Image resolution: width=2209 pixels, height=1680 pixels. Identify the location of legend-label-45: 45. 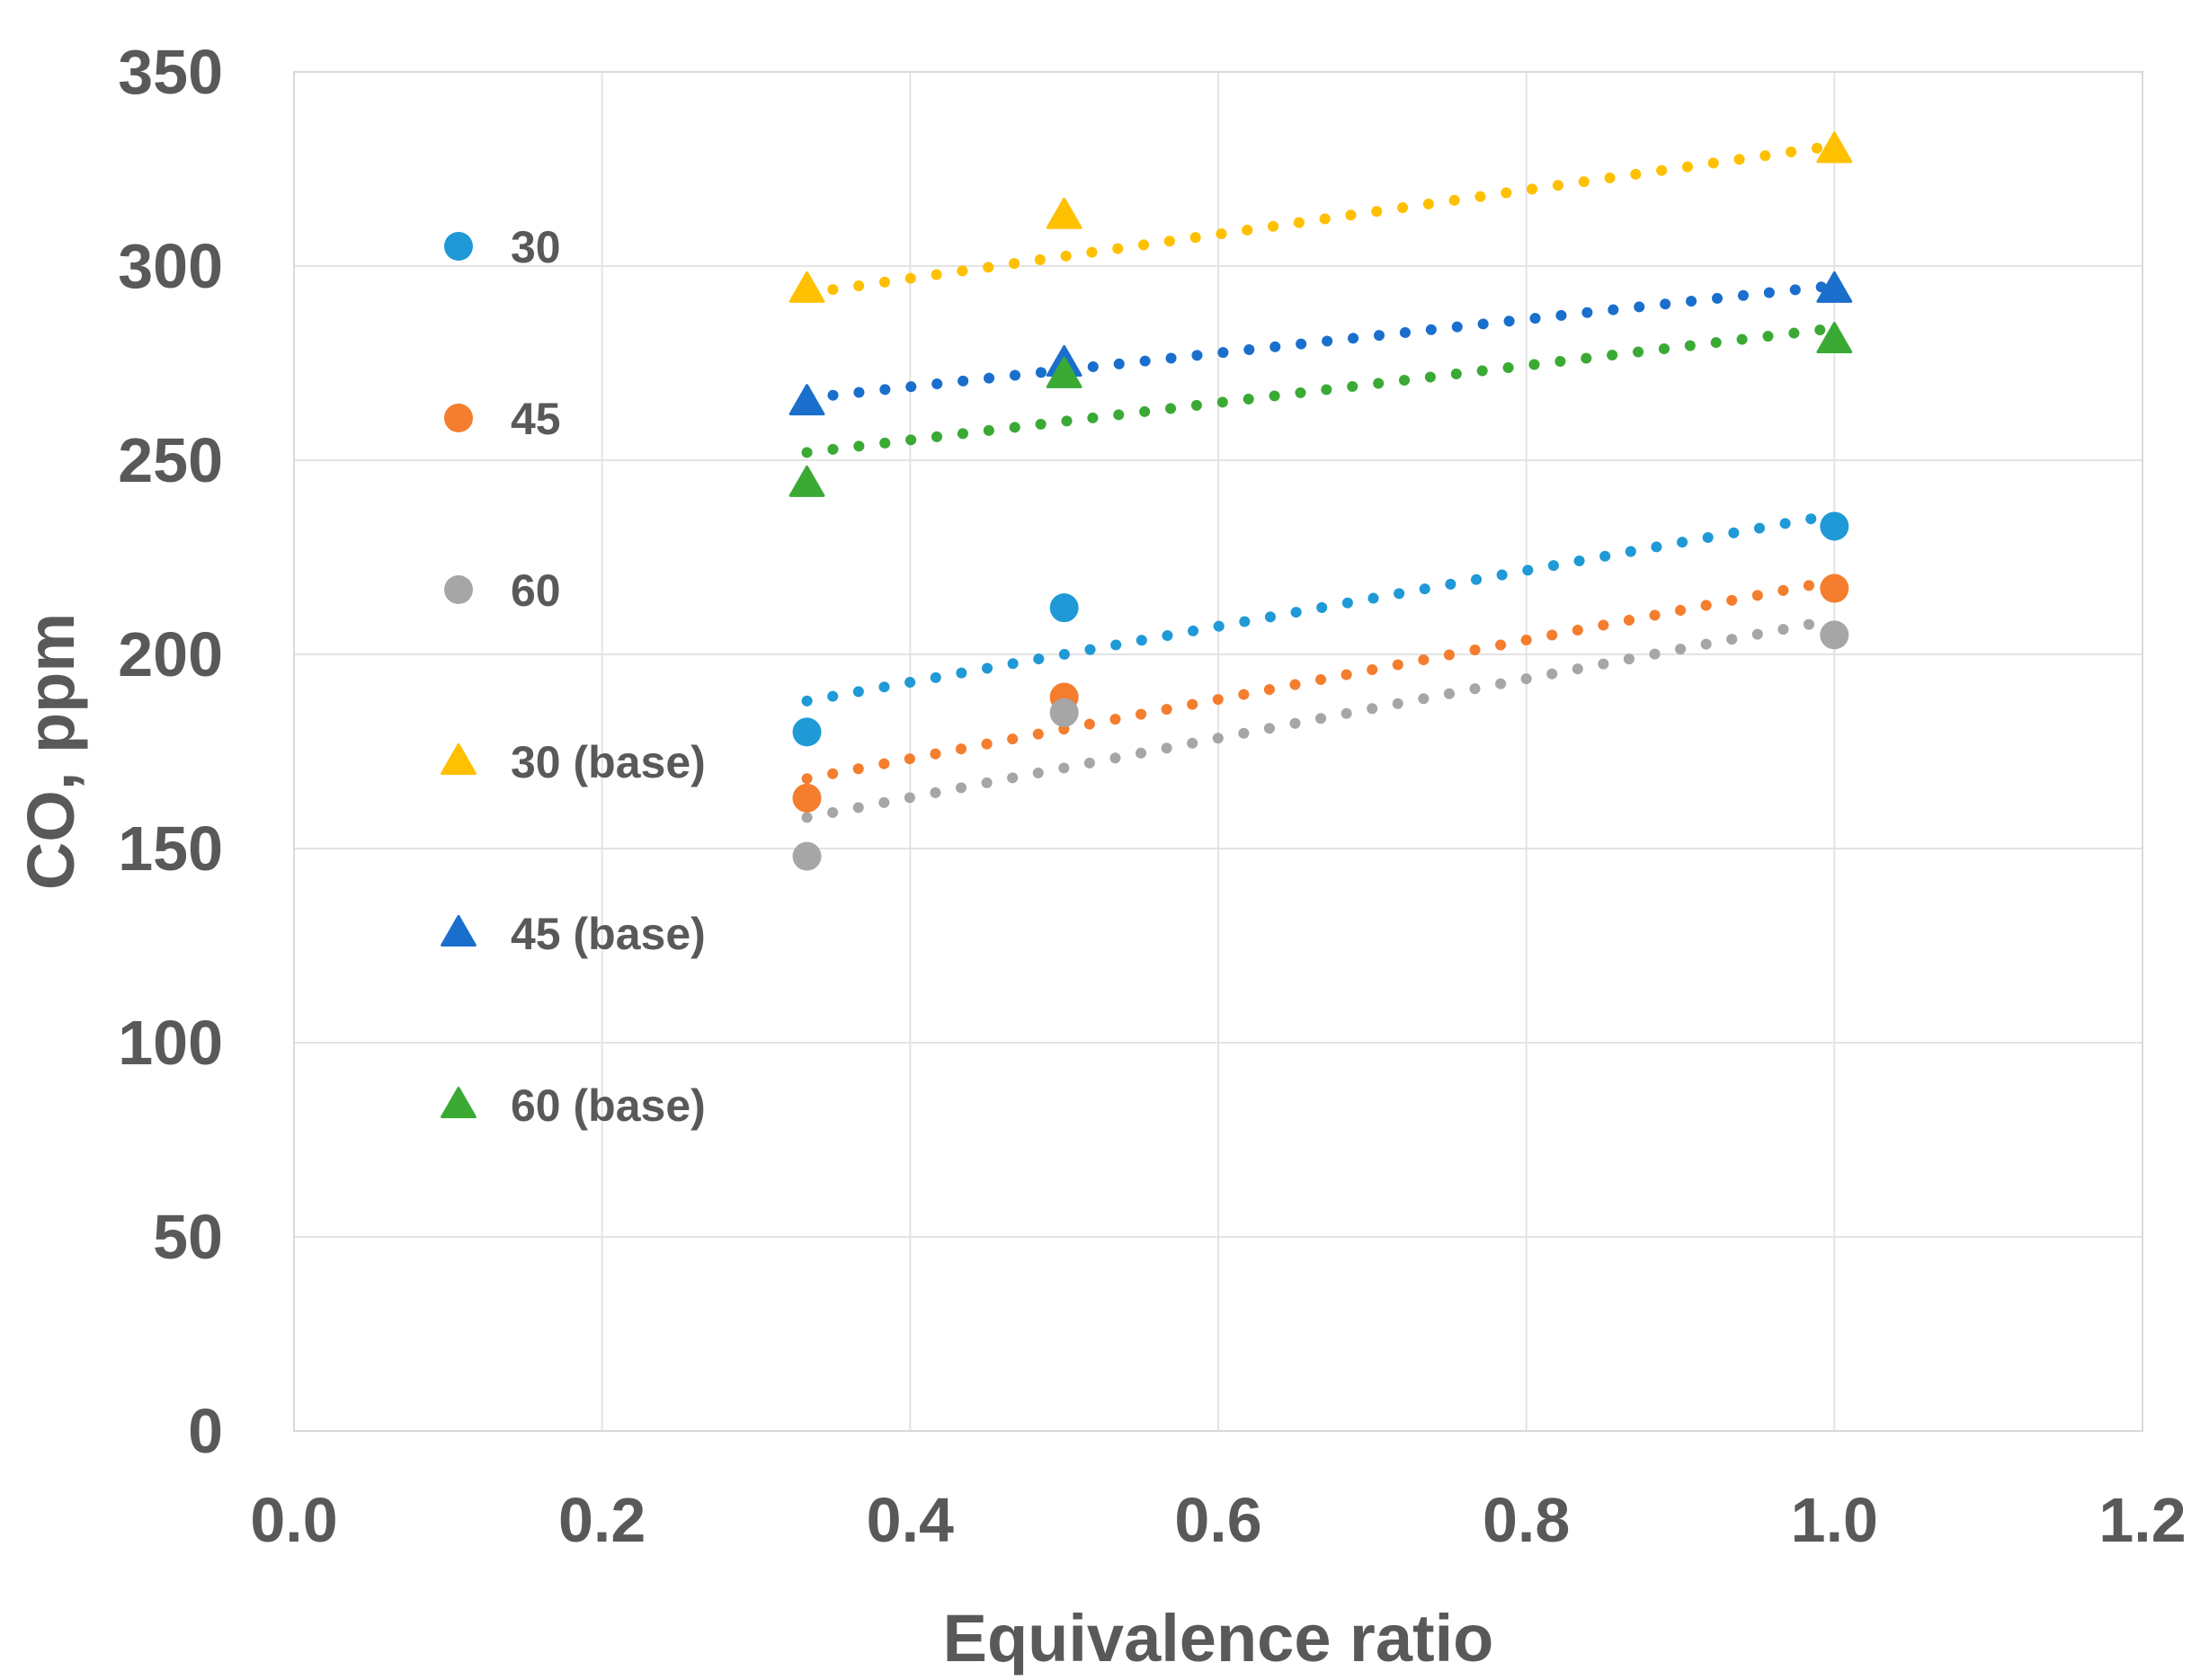
(536, 419).